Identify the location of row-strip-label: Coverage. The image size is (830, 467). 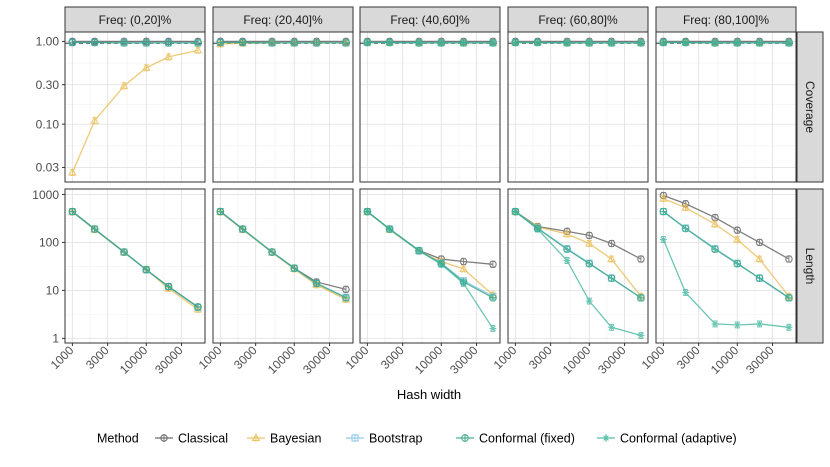
(810, 107).